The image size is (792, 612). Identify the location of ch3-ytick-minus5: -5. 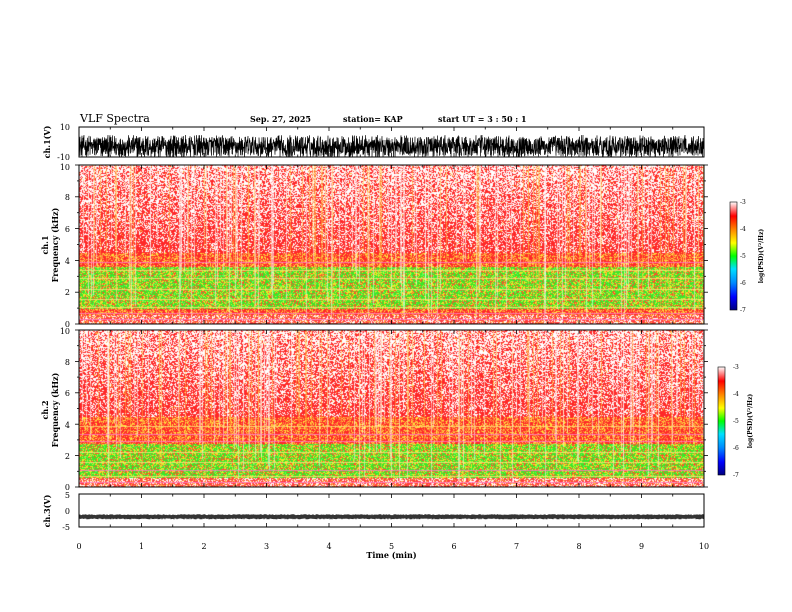
(66, 527).